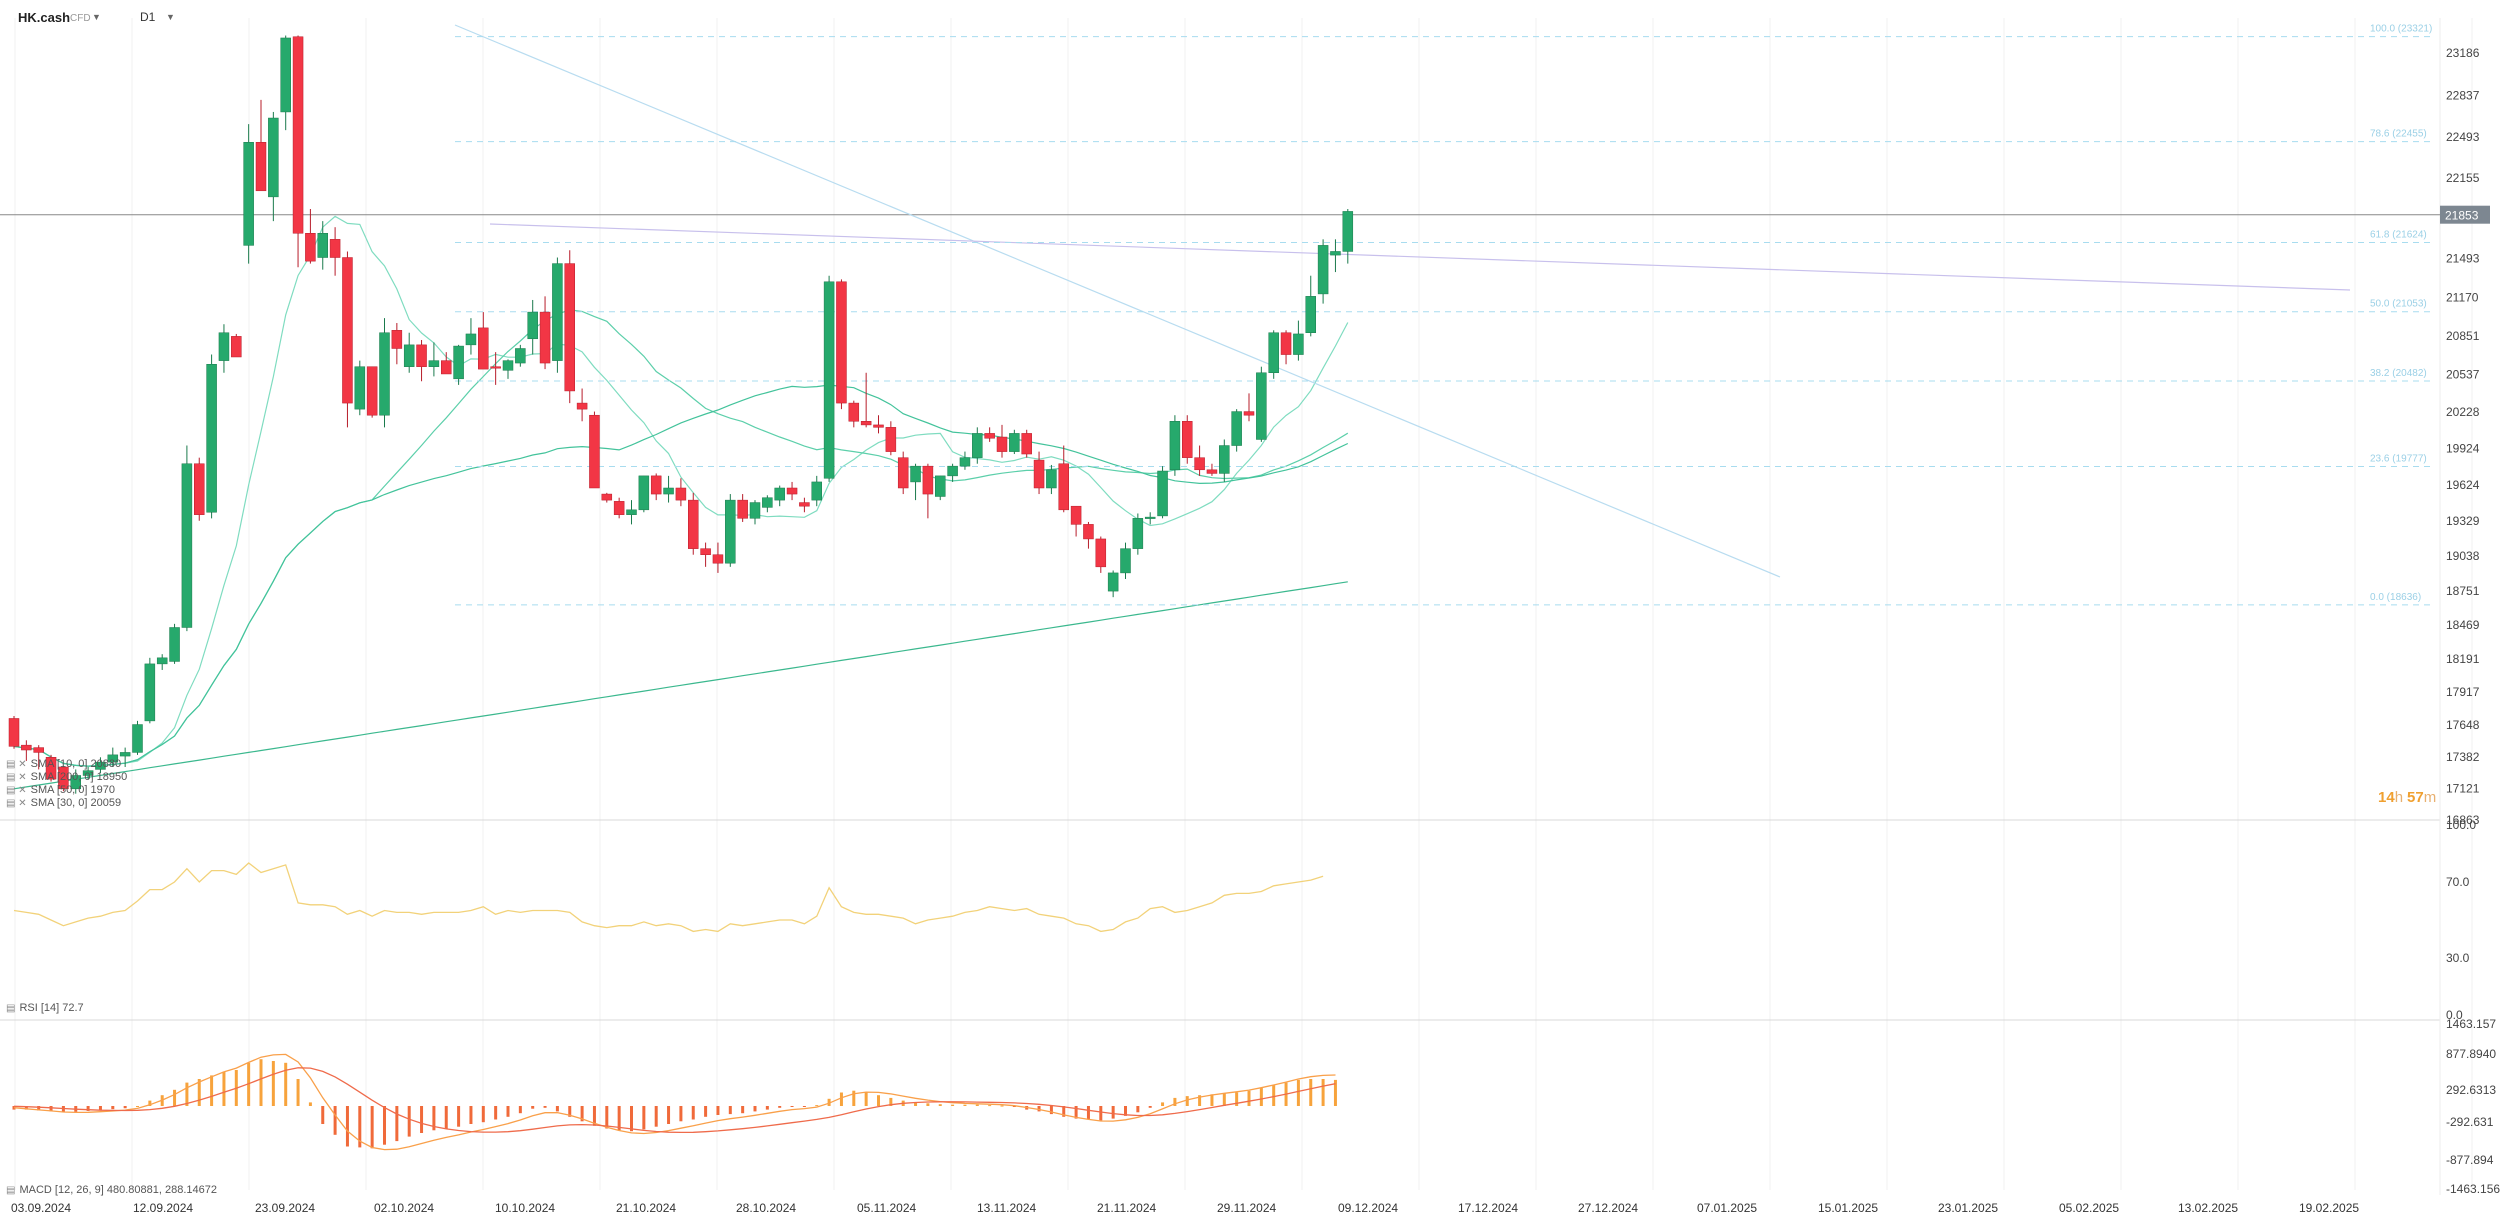  I want to click on macd-legend: ▤ MACD [12, 26, 9] 480.80881, 288.14672, so click(111, 1190).